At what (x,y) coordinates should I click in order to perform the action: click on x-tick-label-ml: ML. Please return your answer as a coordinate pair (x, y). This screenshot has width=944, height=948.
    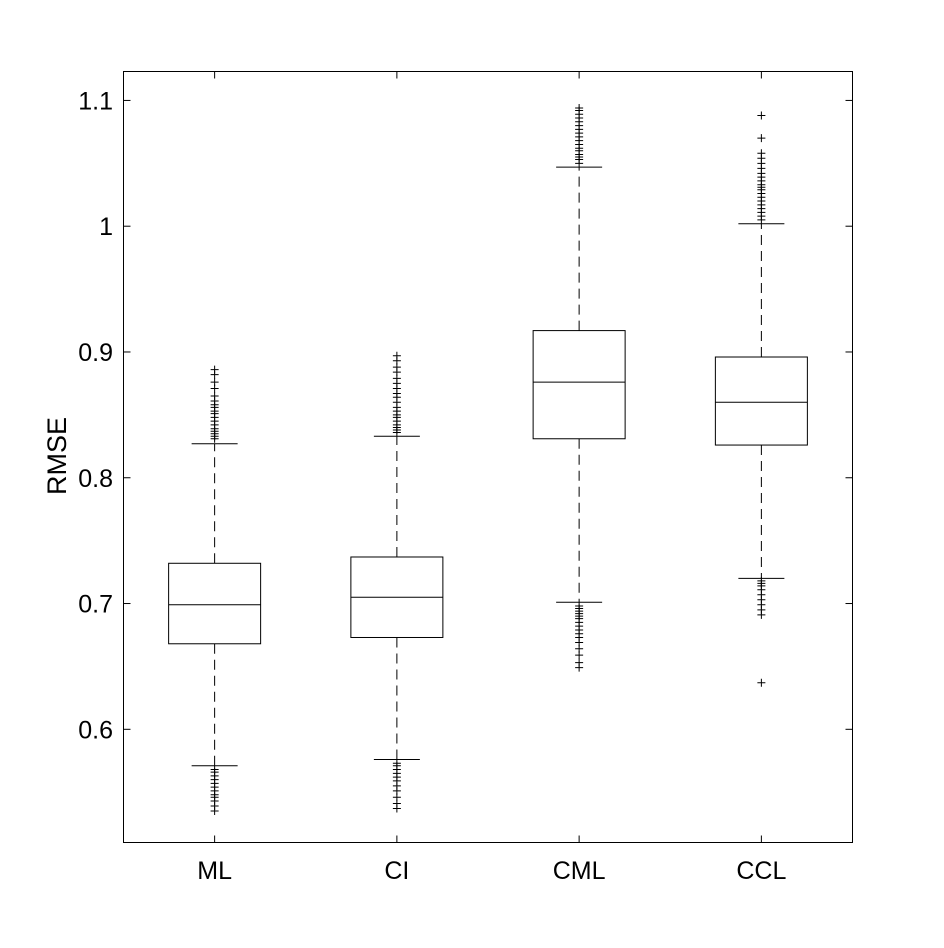
    Looking at the image, I should click on (214, 871).